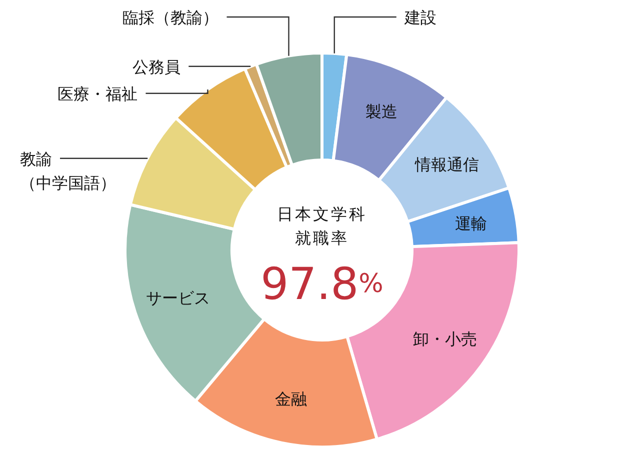  I want to click on slice-label: 情報通信, so click(446, 164).